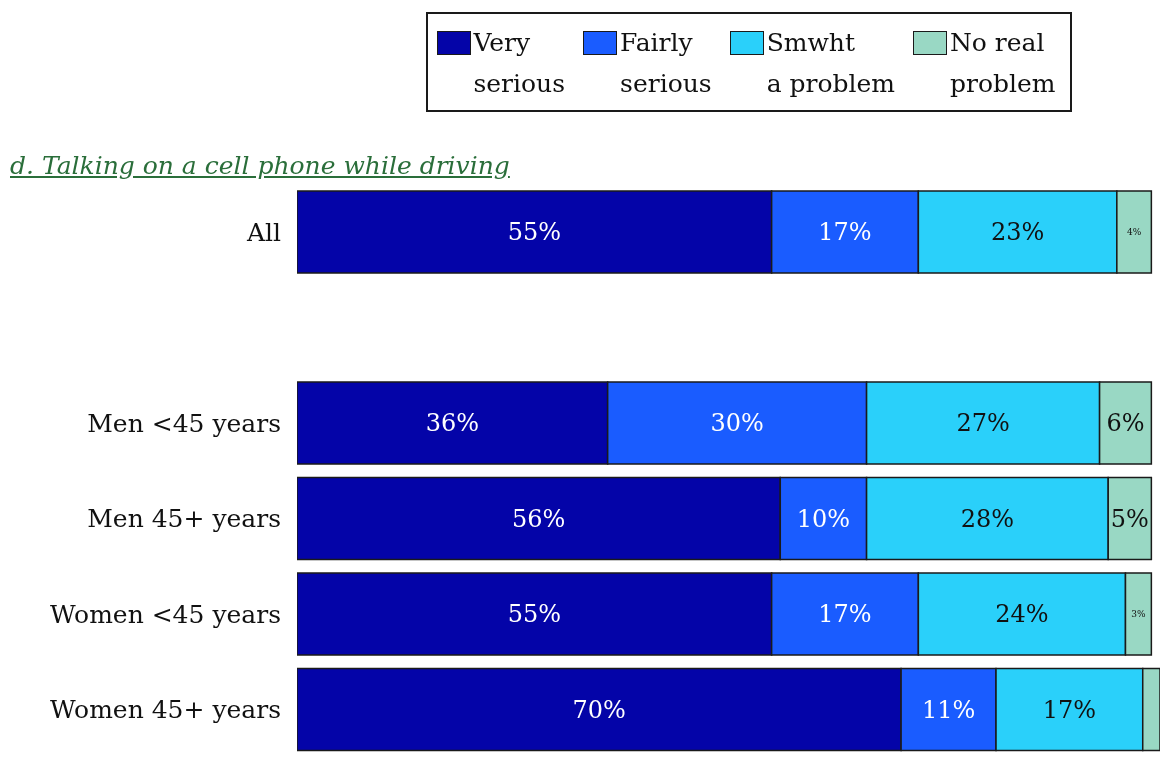 The height and width of the screenshot is (758, 1168). Describe the element at coordinates (737, 423) in the screenshot. I see `data-label: 30%` at that location.